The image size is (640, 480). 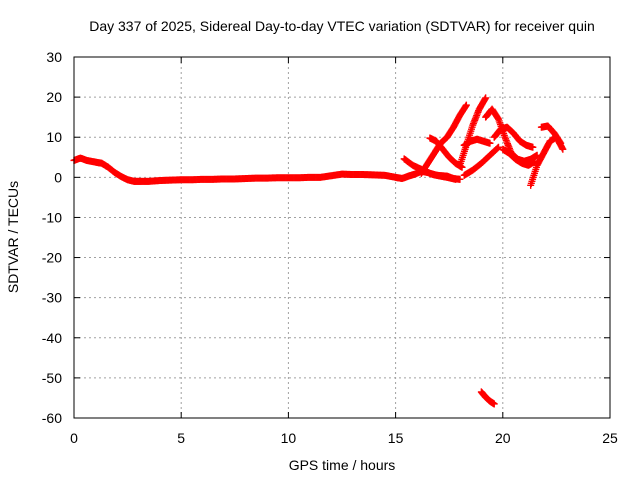 What do you see at coordinates (52, 298) in the screenshot?
I see `y-tick-label: -30` at bounding box center [52, 298].